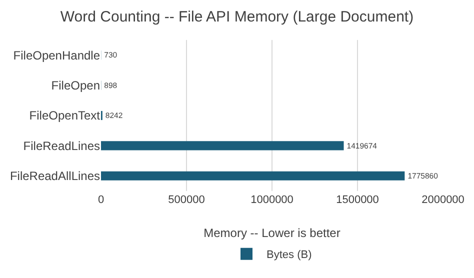 The width and height of the screenshot is (474, 278). What do you see at coordinates (75, 85) in the screenshot?
I see `y-tick-label: FileOpen` at bounding box center [75, 85].